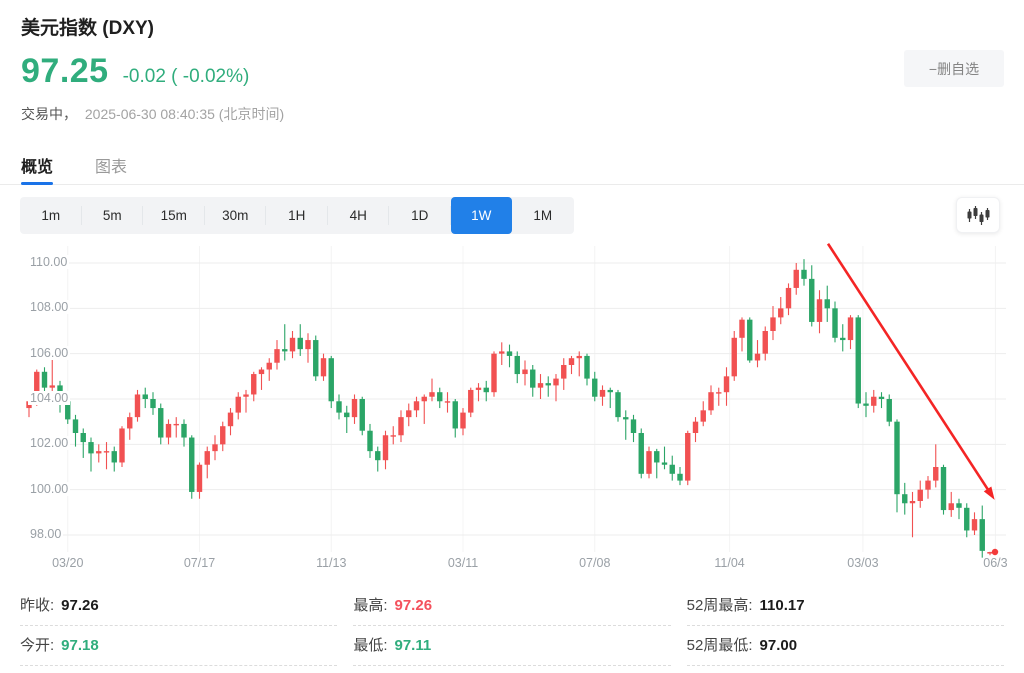 The height and width of the screenshot is (673, 1024). Describe the element at coordinates (49, 488) in the screenshot. I see `y-axis-tick: 100.00` at that location.